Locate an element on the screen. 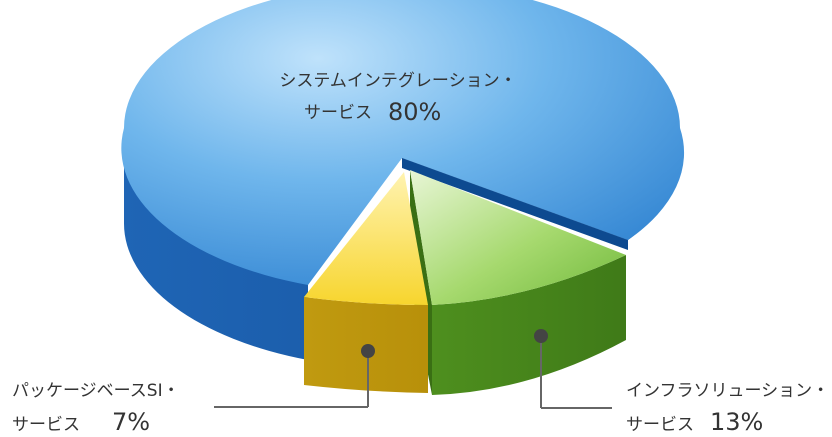 The width and height of the screenshot is (832, 437). label-package-si-line2: サービス is located at coordinates (46, 425).